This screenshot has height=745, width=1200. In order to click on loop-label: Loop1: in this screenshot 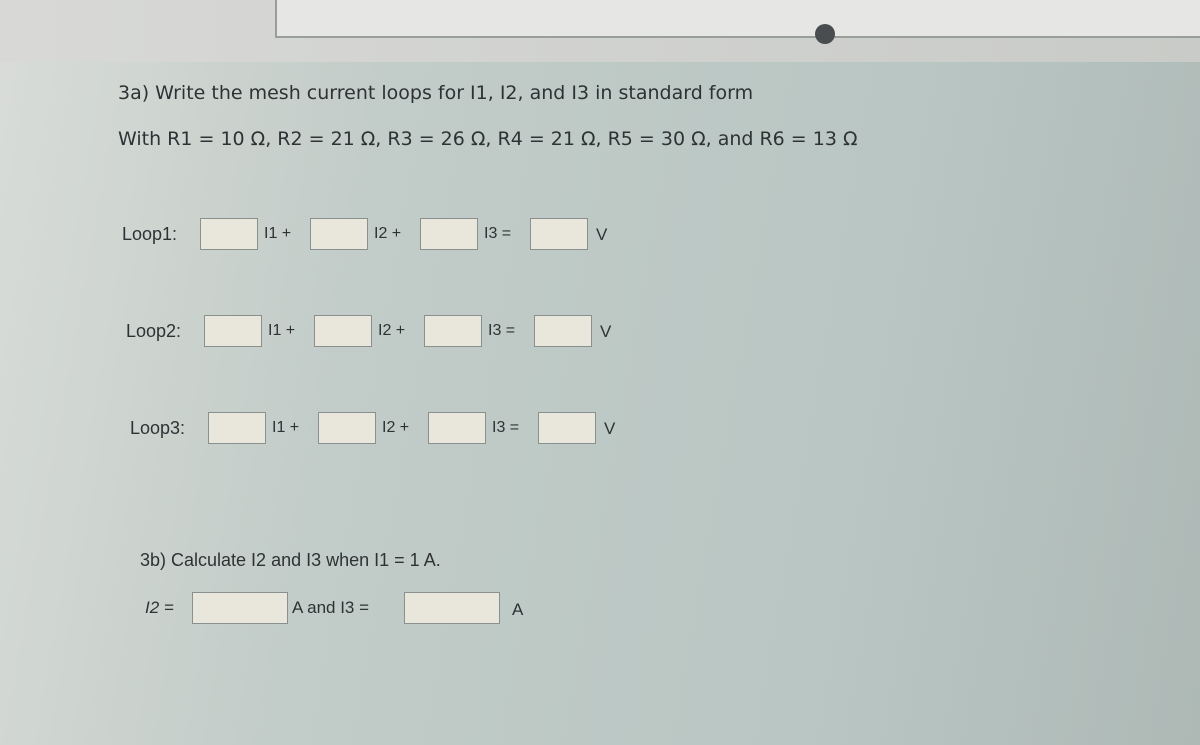, I will do `click(150, 234)`.